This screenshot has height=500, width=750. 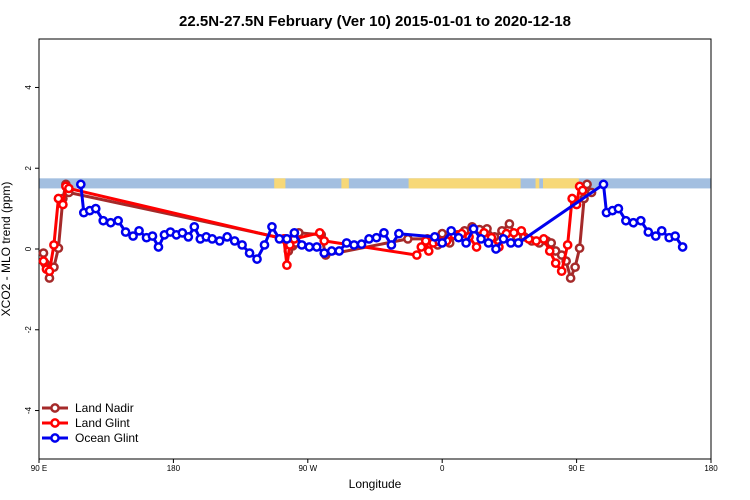 What do you see at coordinates (55, 423) in the screenshot?
I see `legend-marker-land-glint` at bounding box center [55, 423].